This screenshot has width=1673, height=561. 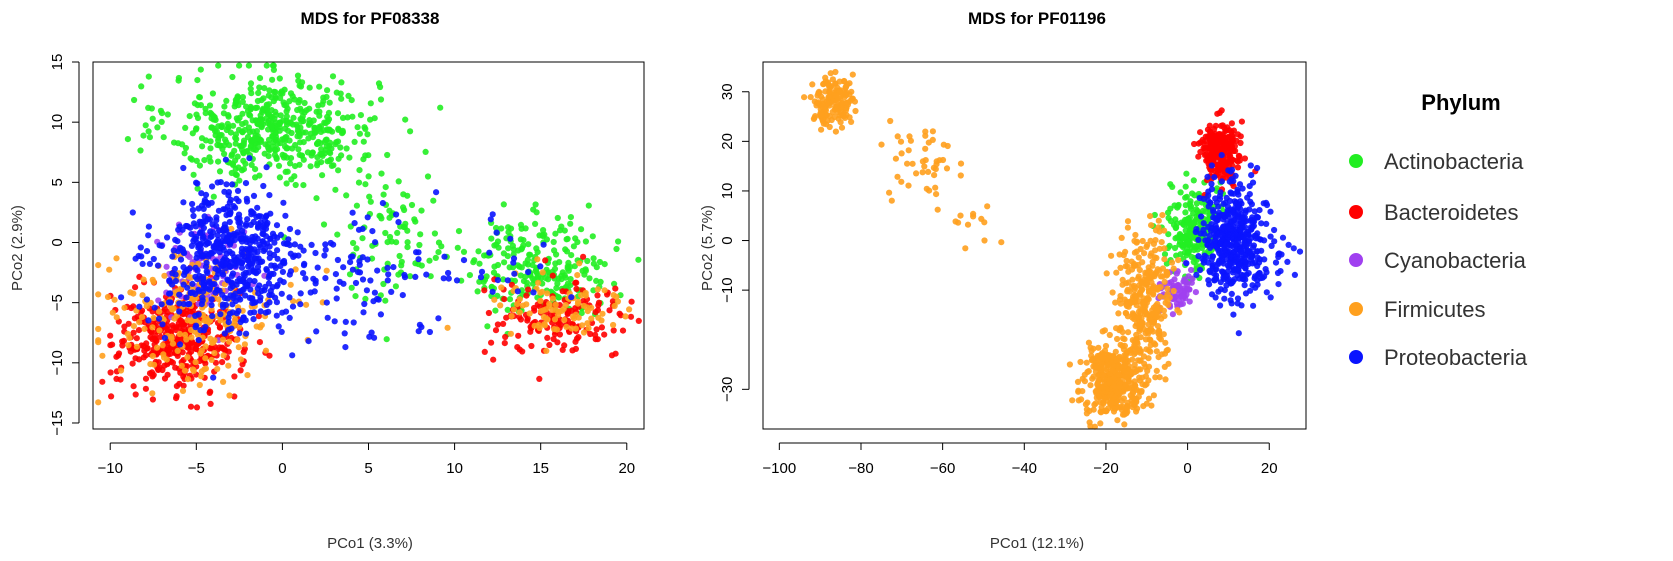 I want to click on legend-item: Actinobacteria, so click(x=1436, y=161).